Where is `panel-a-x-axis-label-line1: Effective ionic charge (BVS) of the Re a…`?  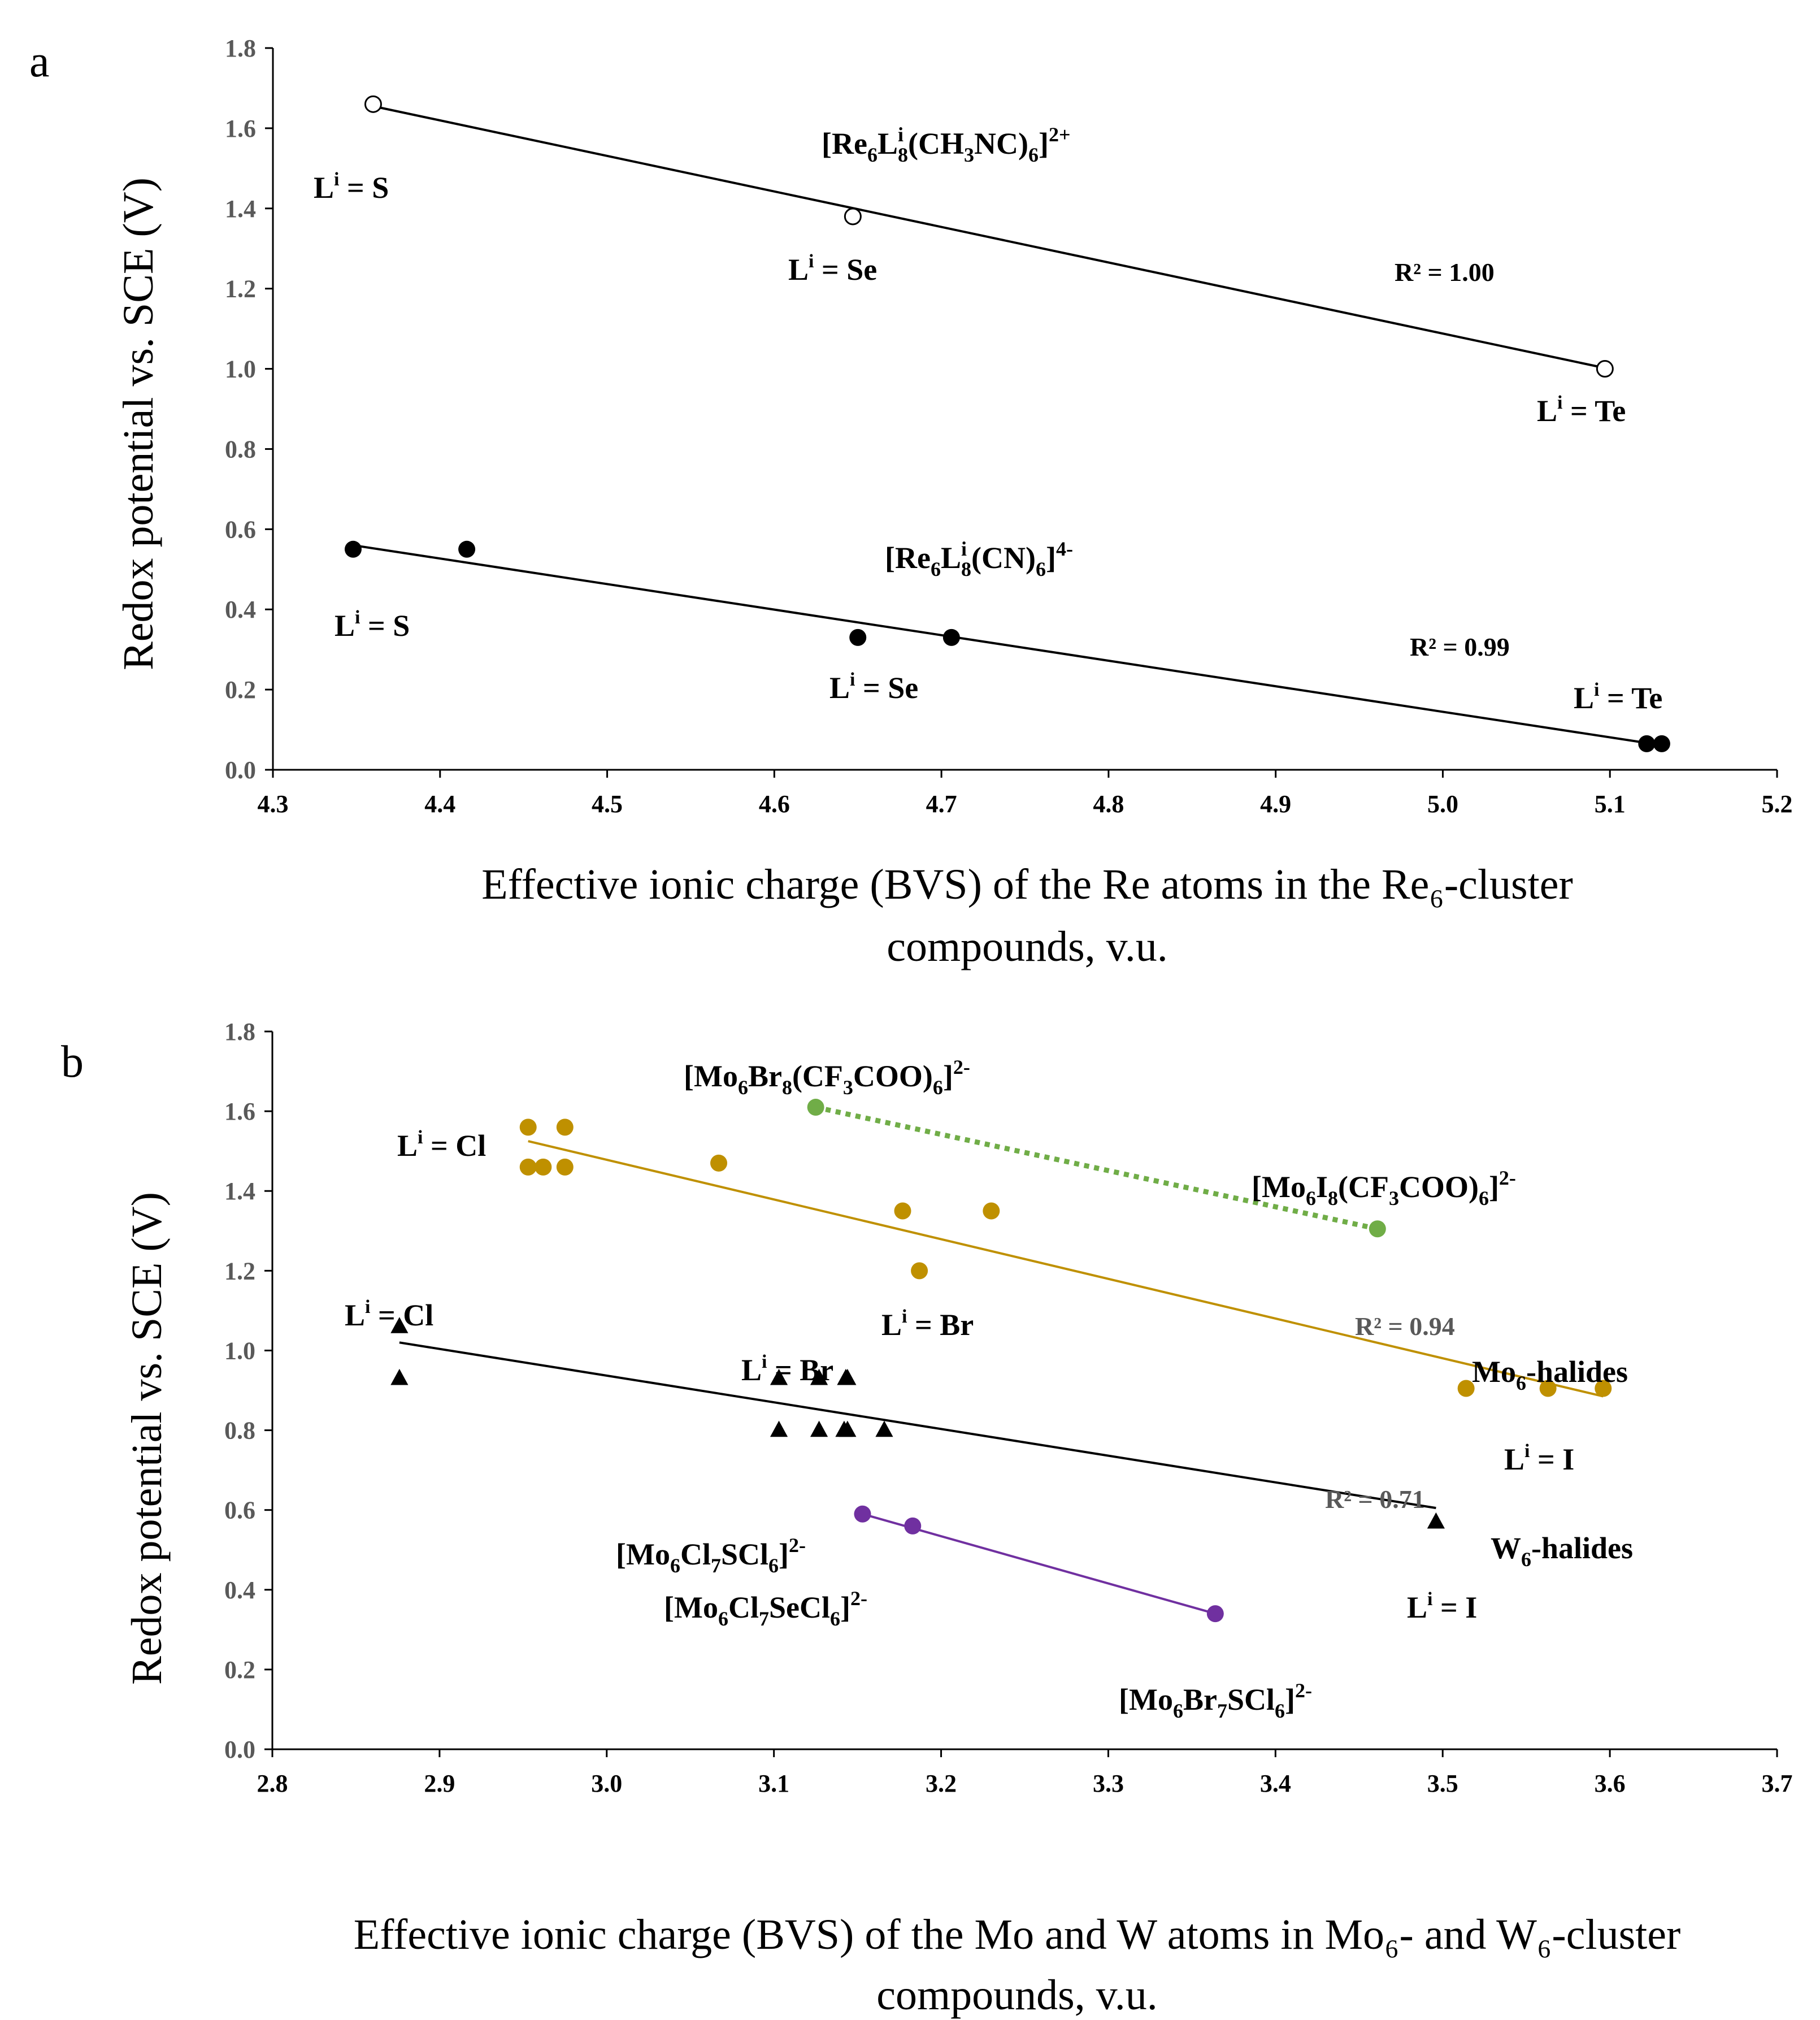 panel-a-x-axis-label-line1: Effective ionic charge (BVS) of the Re a… is located at coordinates (1027, 884).